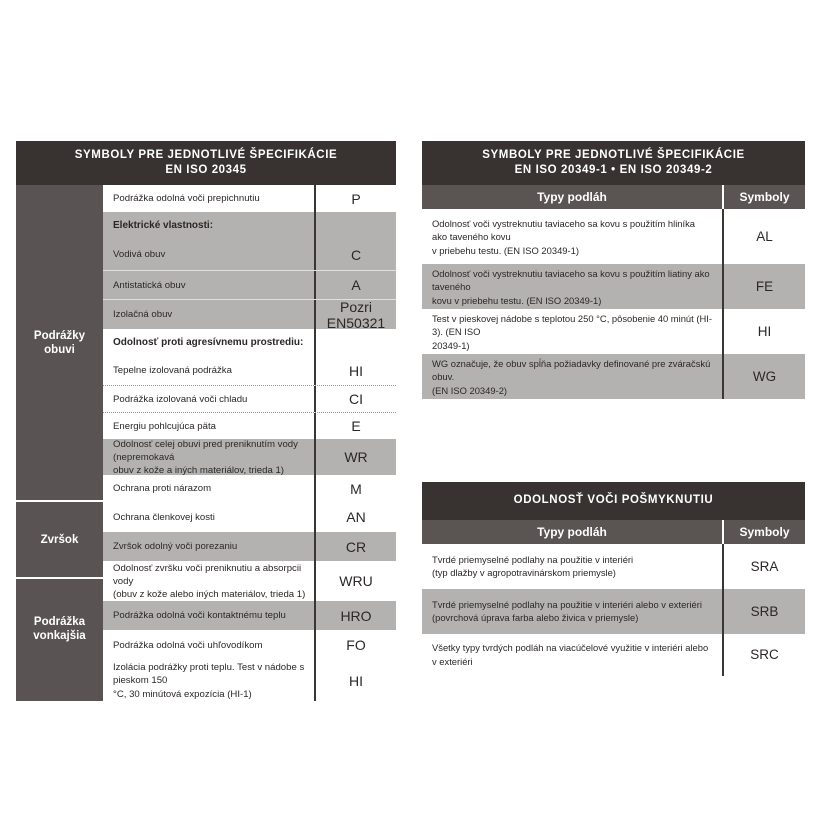  I want to click on row-description: Ochrana proti nárazom, so click(208, 488).